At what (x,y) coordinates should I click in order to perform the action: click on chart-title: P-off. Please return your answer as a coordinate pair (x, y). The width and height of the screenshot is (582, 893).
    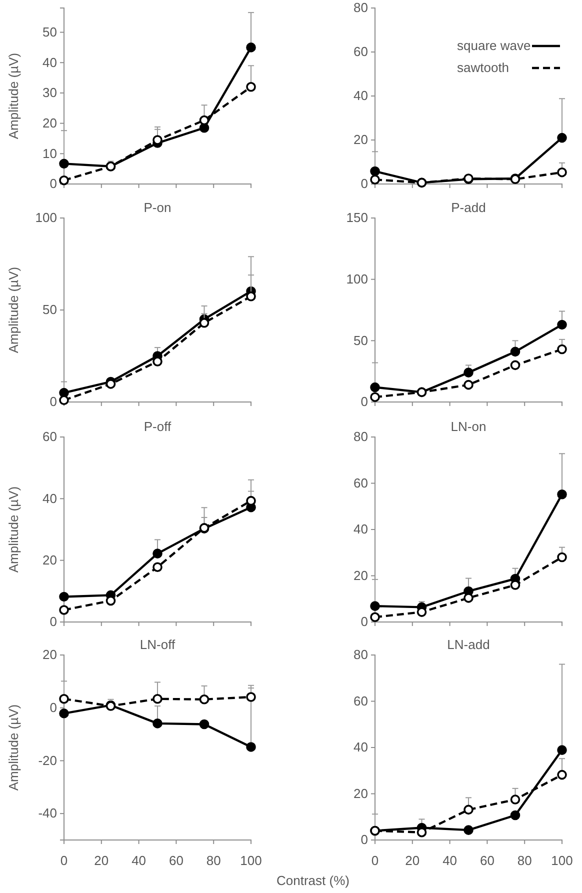
    Looking at the image, I should click on (158, 426).